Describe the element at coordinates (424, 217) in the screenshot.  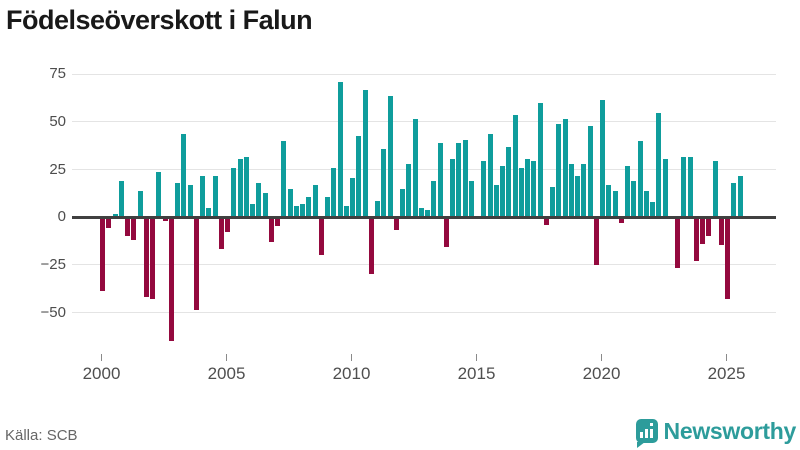
I see `x-axis-zero-line` at that location.